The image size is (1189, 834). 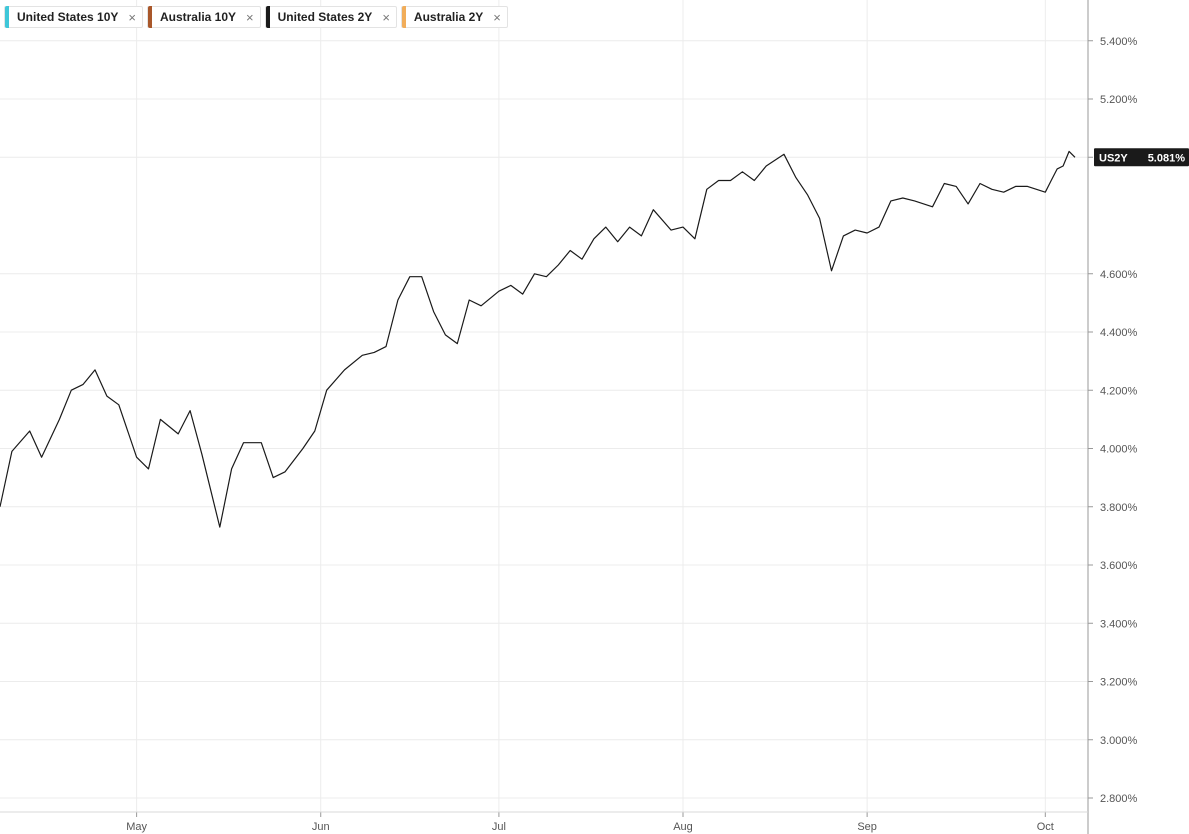 I want to click on legend-item-us2y: United States 2Y ×, so click(x=330, y=17).